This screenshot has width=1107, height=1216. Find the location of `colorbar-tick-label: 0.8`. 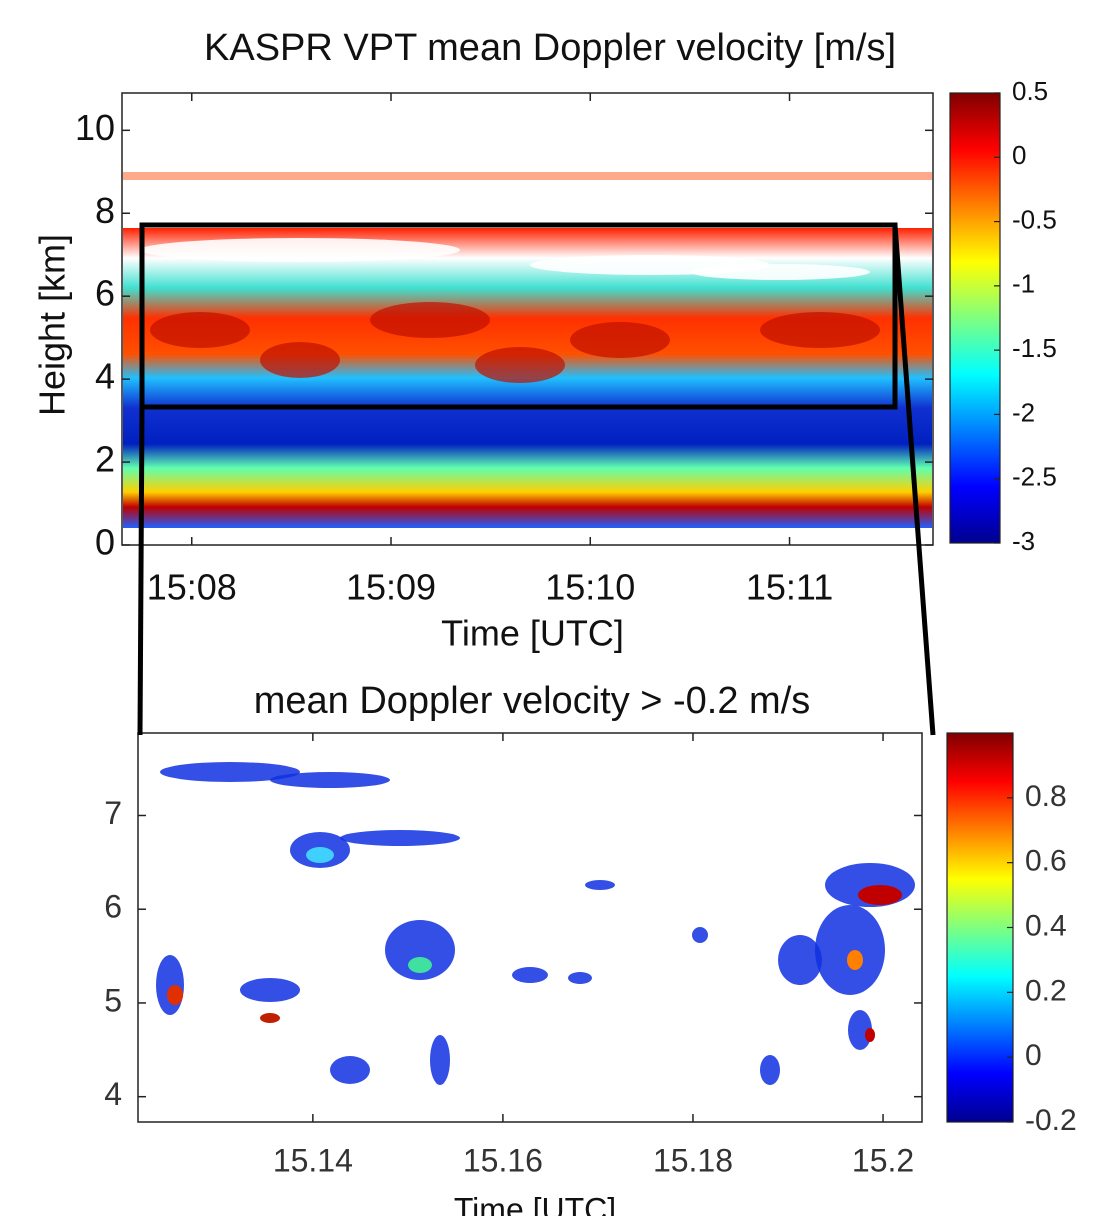

colorbar-tick-label: 0.8 is located at coordinates (1046, 796).